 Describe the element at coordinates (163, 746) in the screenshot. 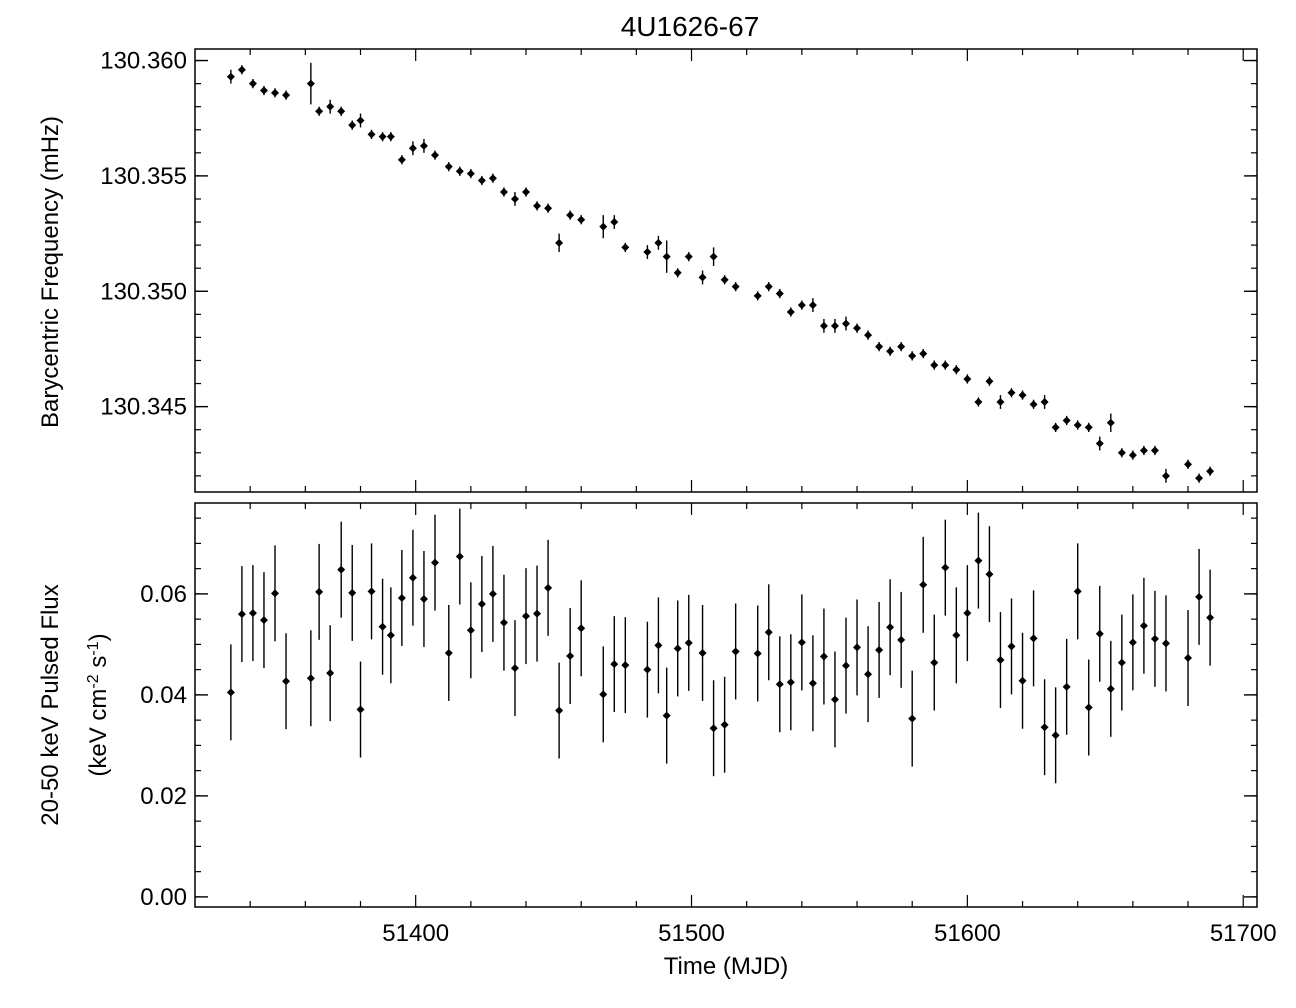

I see `panel-pulsed-flux-y-tick-labels: 0.00 0.02 0.04 0.06` at that location.